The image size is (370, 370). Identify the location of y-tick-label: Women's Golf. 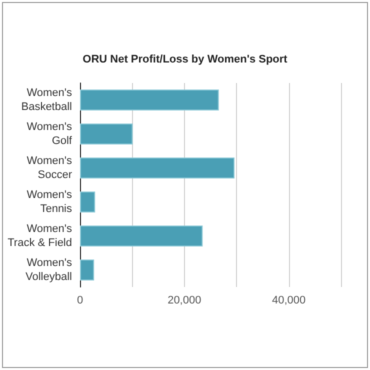
(49, 134).